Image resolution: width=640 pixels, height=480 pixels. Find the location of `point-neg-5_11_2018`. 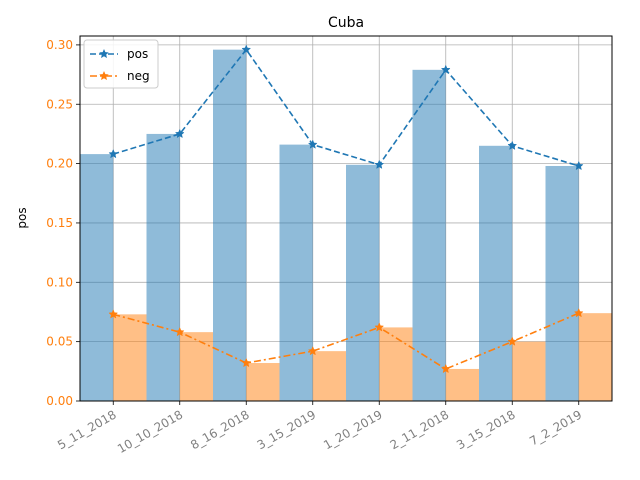

point-neg-5_11_2018 is located at coordinates (113, 314).